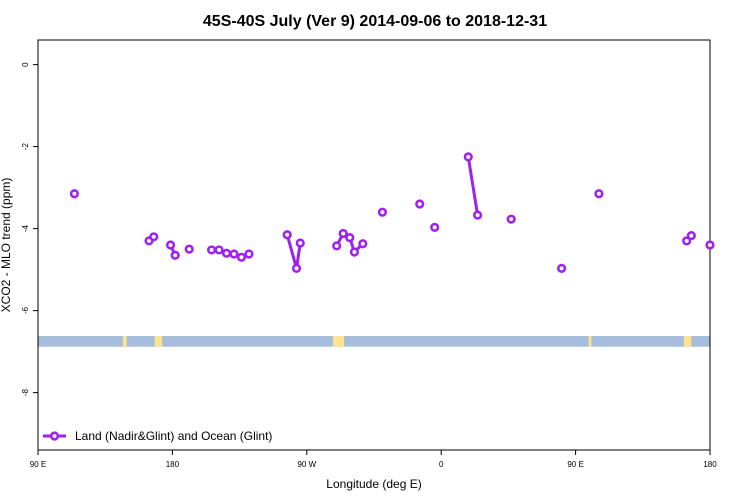  Describe the element at coordinates (6, 245) in the screenshot. I see `y-axis-label: XCO2 - MLO trend (ppm)` at that location.